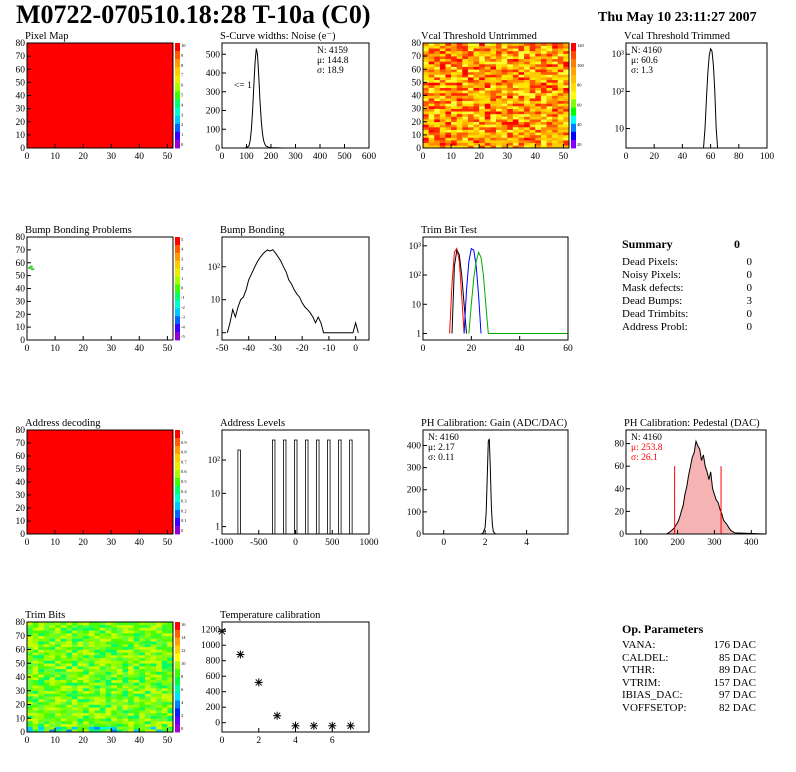 This screenshot has height=772, width=796. I want to click on x-tick-label: 2, so click(258, 741).